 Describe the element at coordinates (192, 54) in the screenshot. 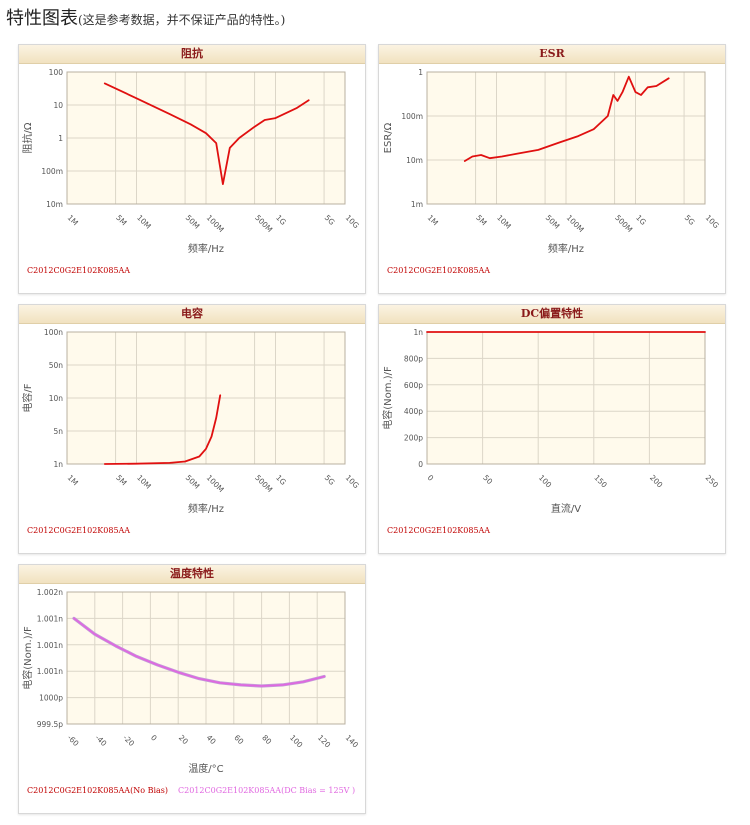

I see `panel-title: 阻抗` at that location.